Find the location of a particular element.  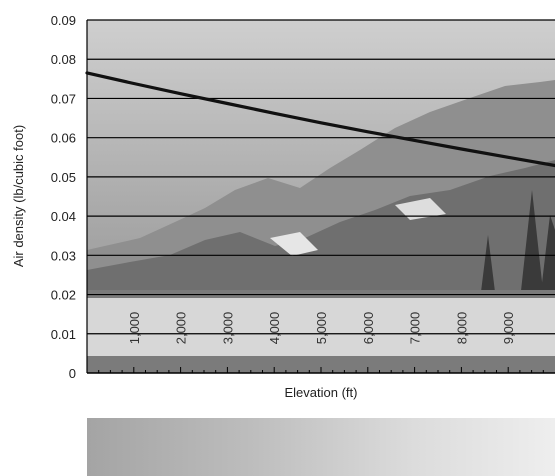

y-tick-label: 0.05 is located at coordinates (63, 177).